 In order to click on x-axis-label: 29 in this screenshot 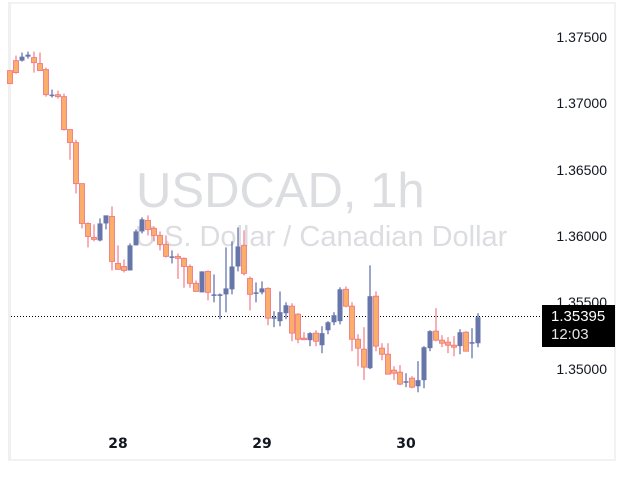, I will do `click(262, 444)`.